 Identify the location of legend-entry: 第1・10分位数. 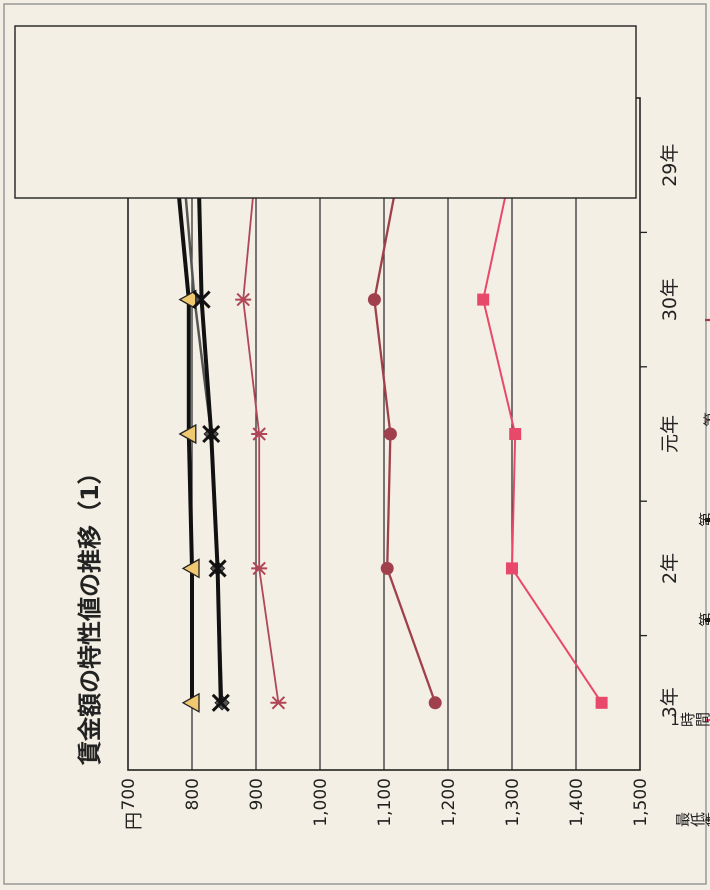
(703, 520).